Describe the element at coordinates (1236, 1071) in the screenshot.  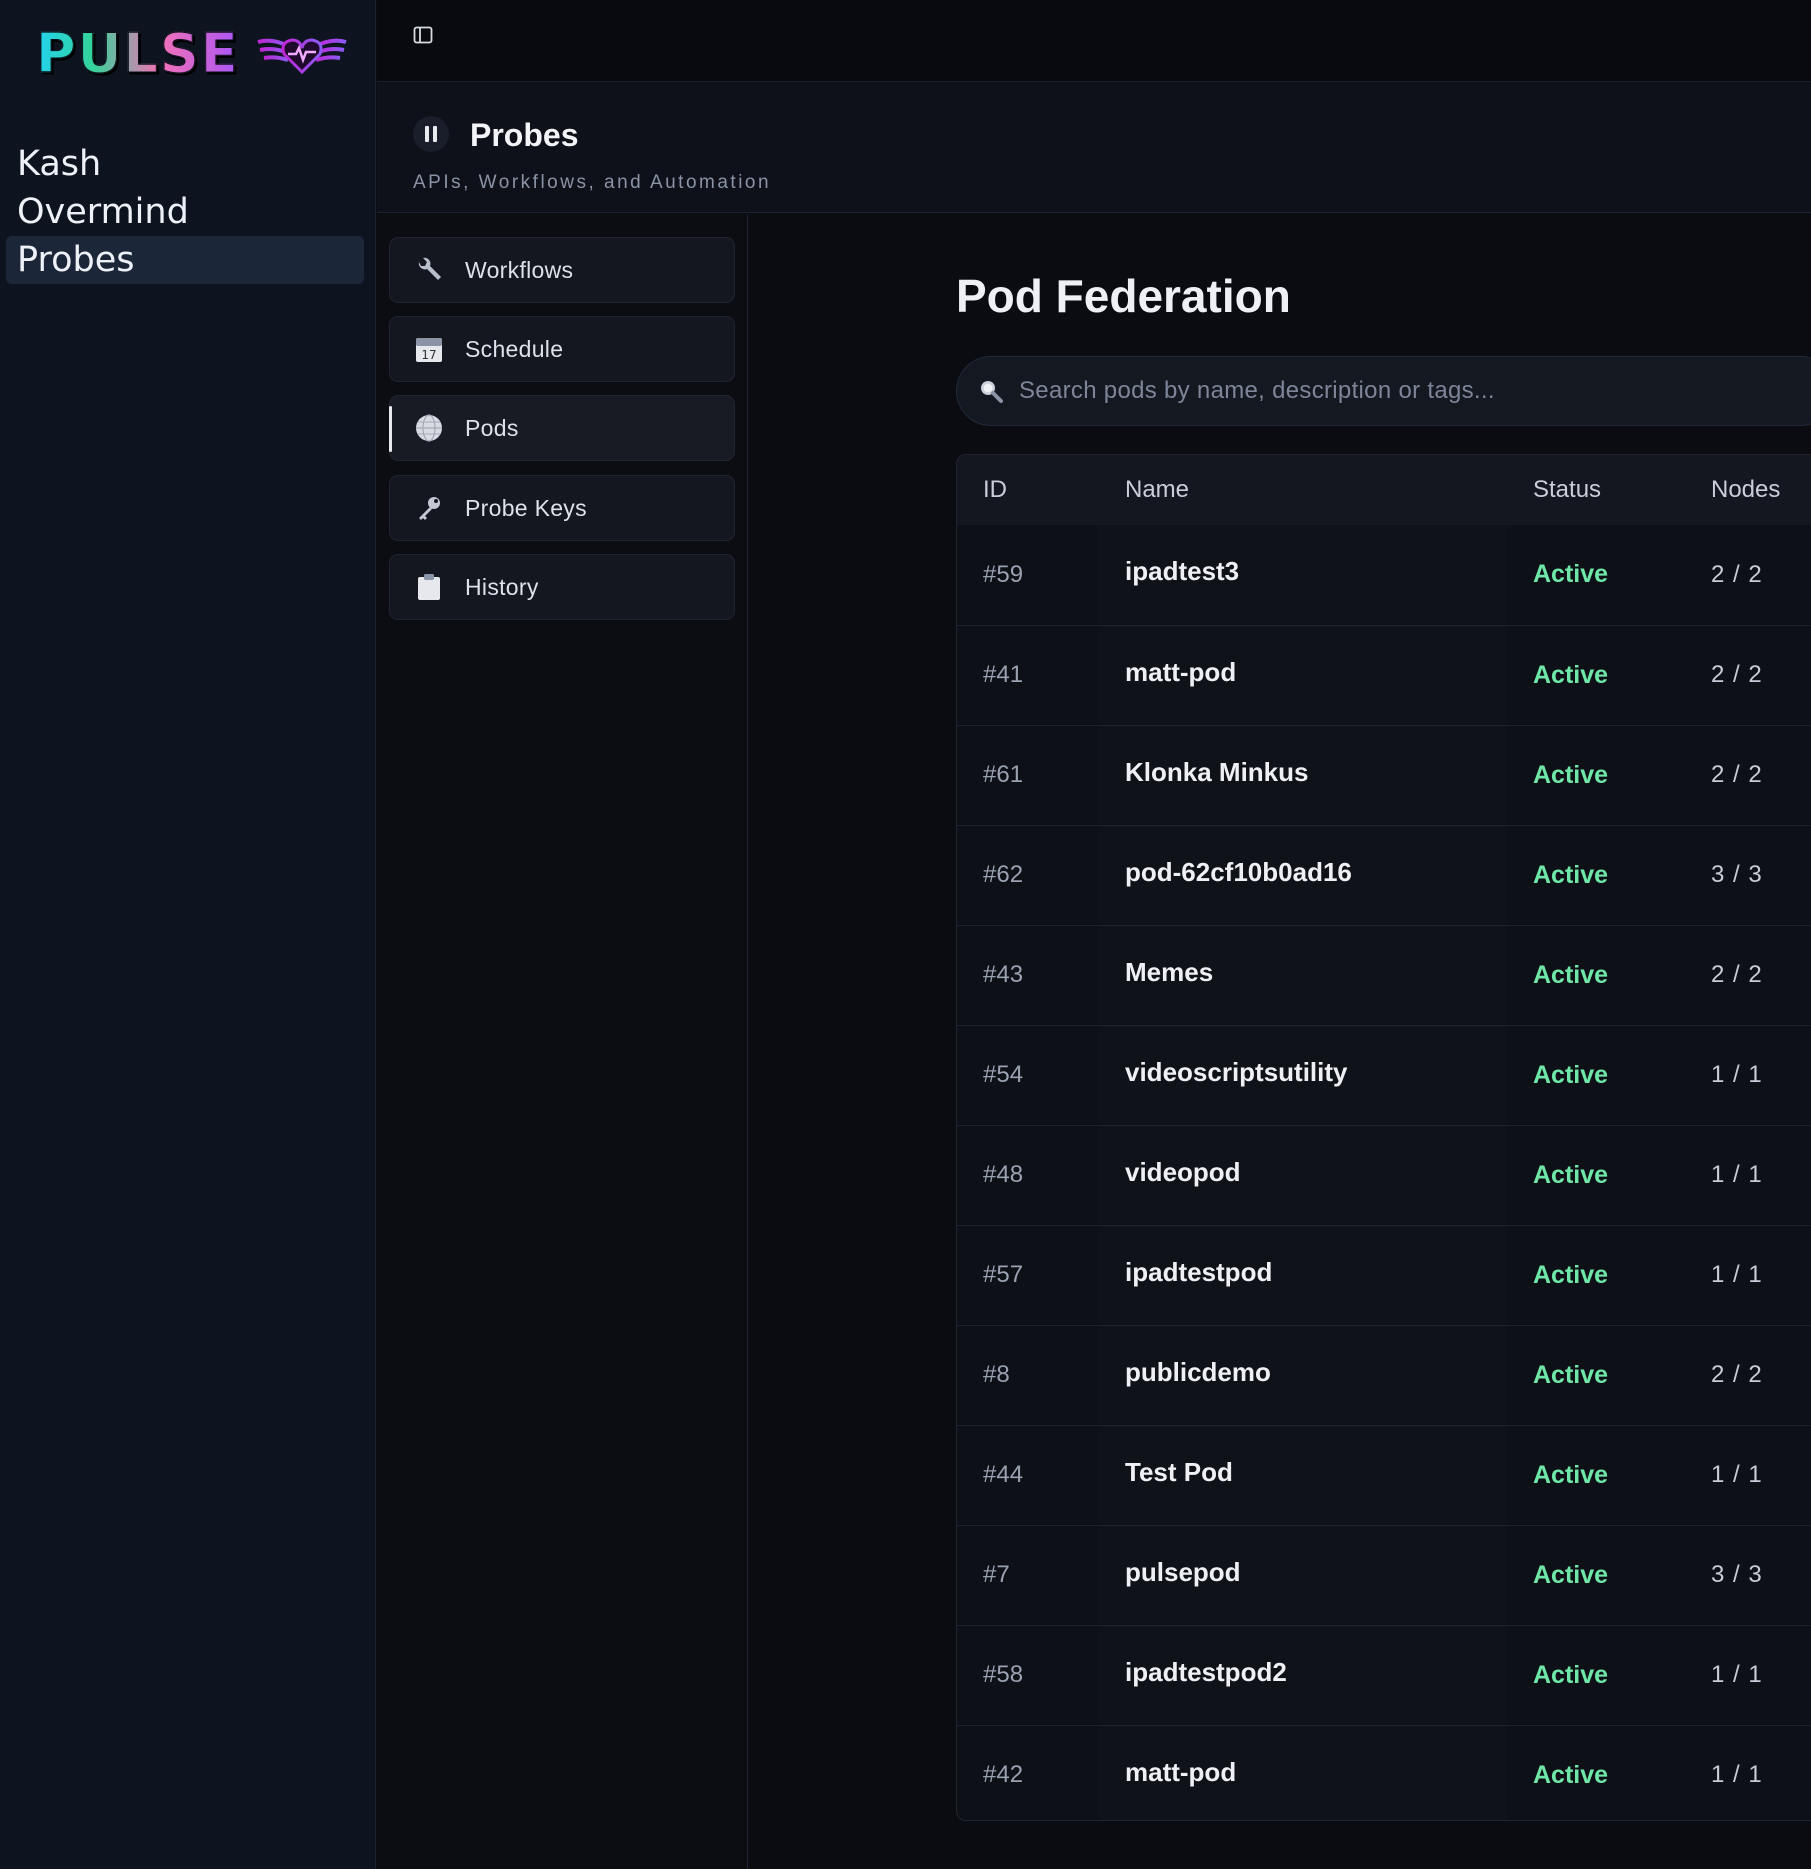
I see `pod-name: videoscriptsutility` at that location.